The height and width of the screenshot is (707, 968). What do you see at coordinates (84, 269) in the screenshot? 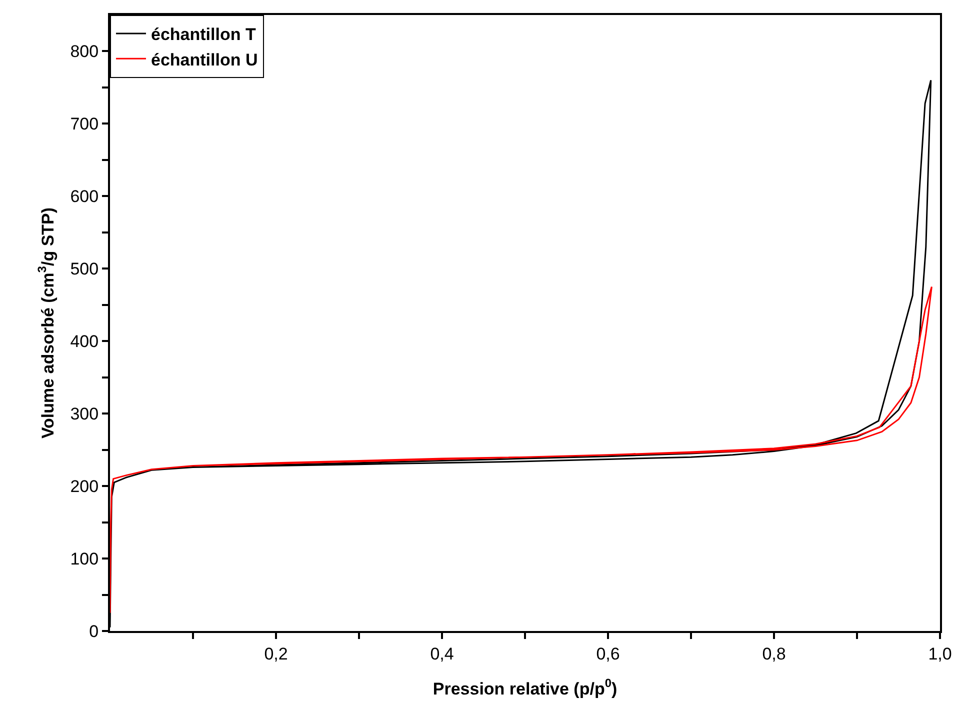
I see `y-tick-label: 500` at bounding box center [84, 269].